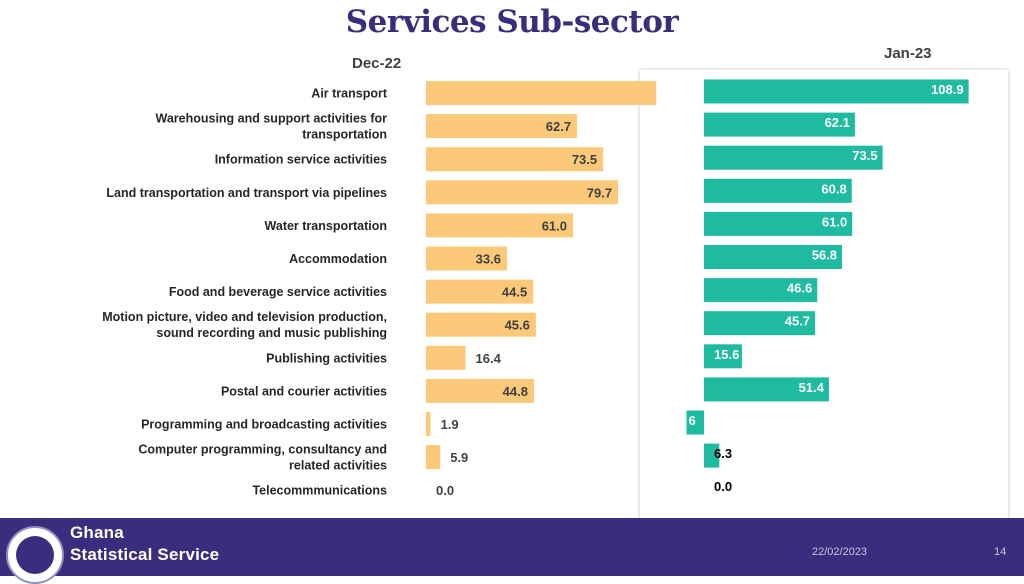  I want to click on category-label: Air transport, so click(349, 94).